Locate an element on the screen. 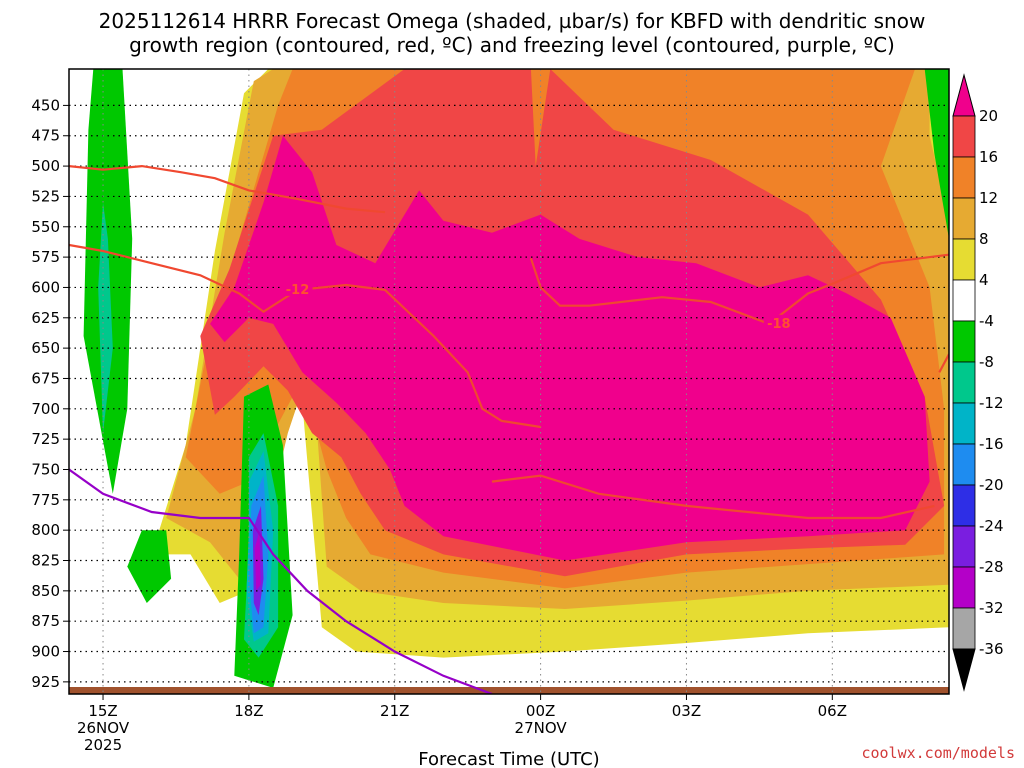 This screenshot has width=1024, height=768. colorbar-segment--24_-20 is located at coordinates (964, 505).